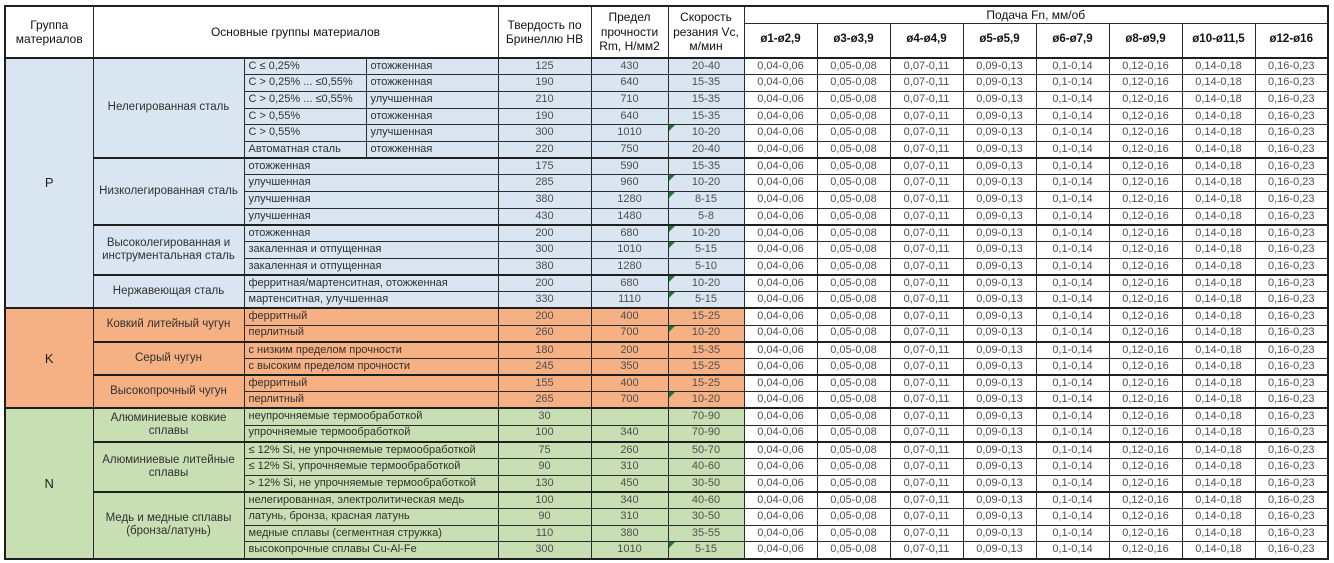 The width and height of the screenshot is (1334, 563). Describe the element at coordinates (629, 433) in the screenshot. I see `rm-value: 340` at that location.